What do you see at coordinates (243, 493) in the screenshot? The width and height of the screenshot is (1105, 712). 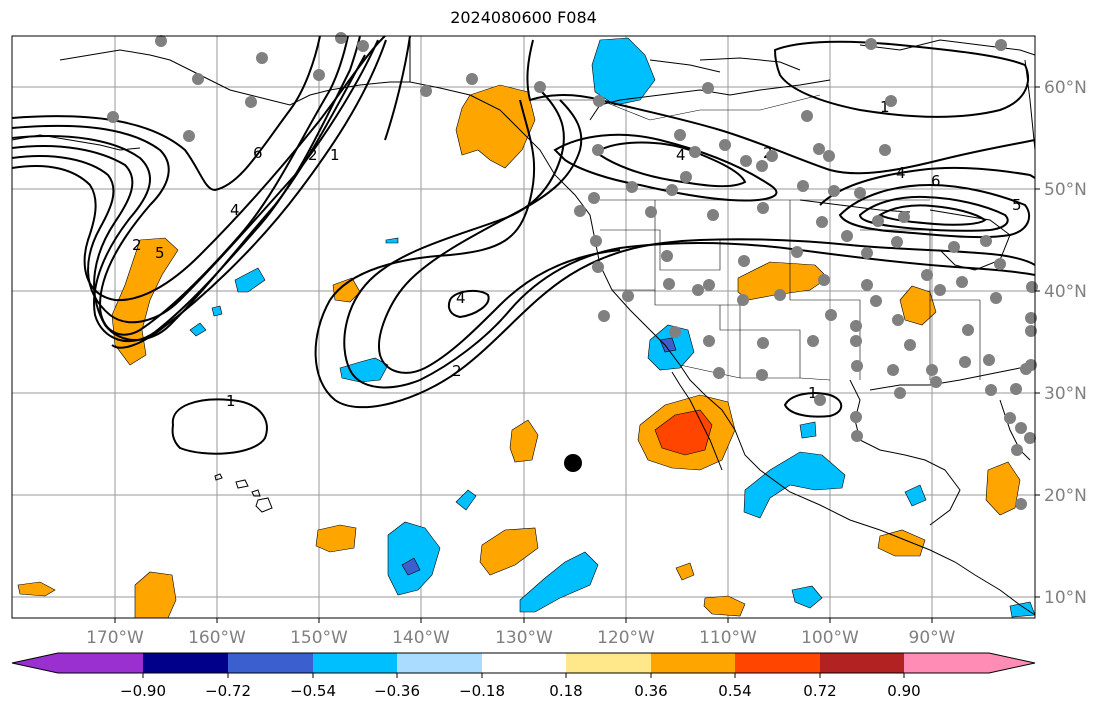 I see `hawaii-islands` at bounding box center [243, 493].